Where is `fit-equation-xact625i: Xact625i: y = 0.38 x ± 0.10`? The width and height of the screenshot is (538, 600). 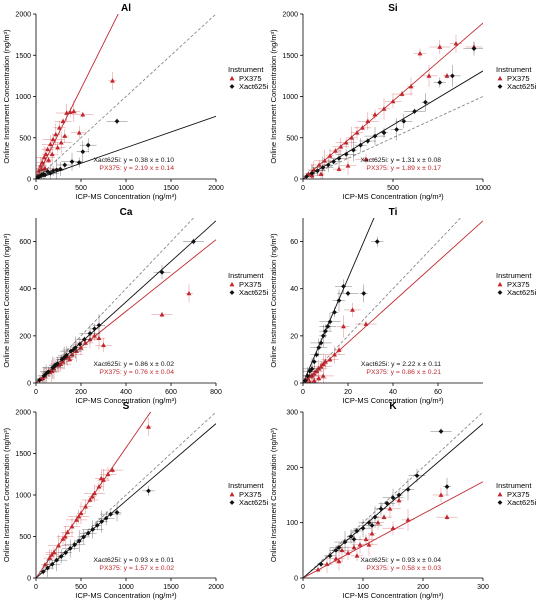
fit-equation-xact625i: Xact625i: y = 0.38 x ± 0.10 is located at coordinates (133, 160).